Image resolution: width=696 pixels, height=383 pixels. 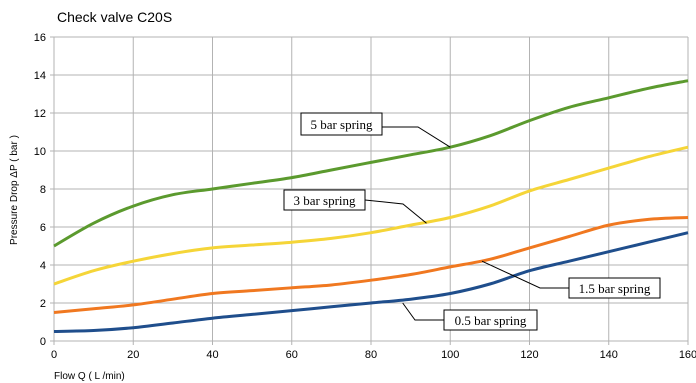 I want to click on x-tick-label: 20, so click(x=133, y=355).